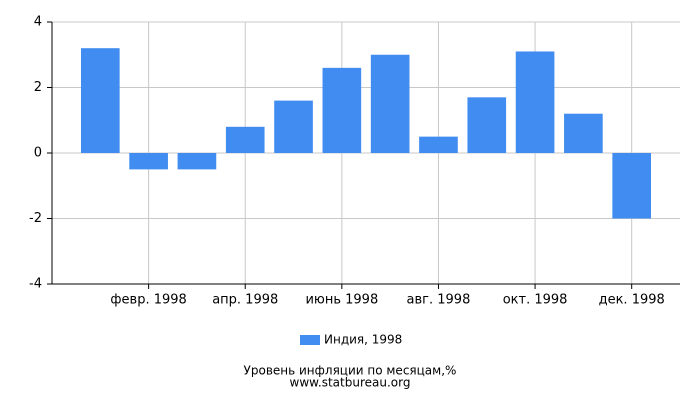 This screenshot has width=700, height=400. What do you see at coordinates (341, 300) in the screenshot?
I see `x-tick-label: июнь 1998` at bounding box center [341, 300].